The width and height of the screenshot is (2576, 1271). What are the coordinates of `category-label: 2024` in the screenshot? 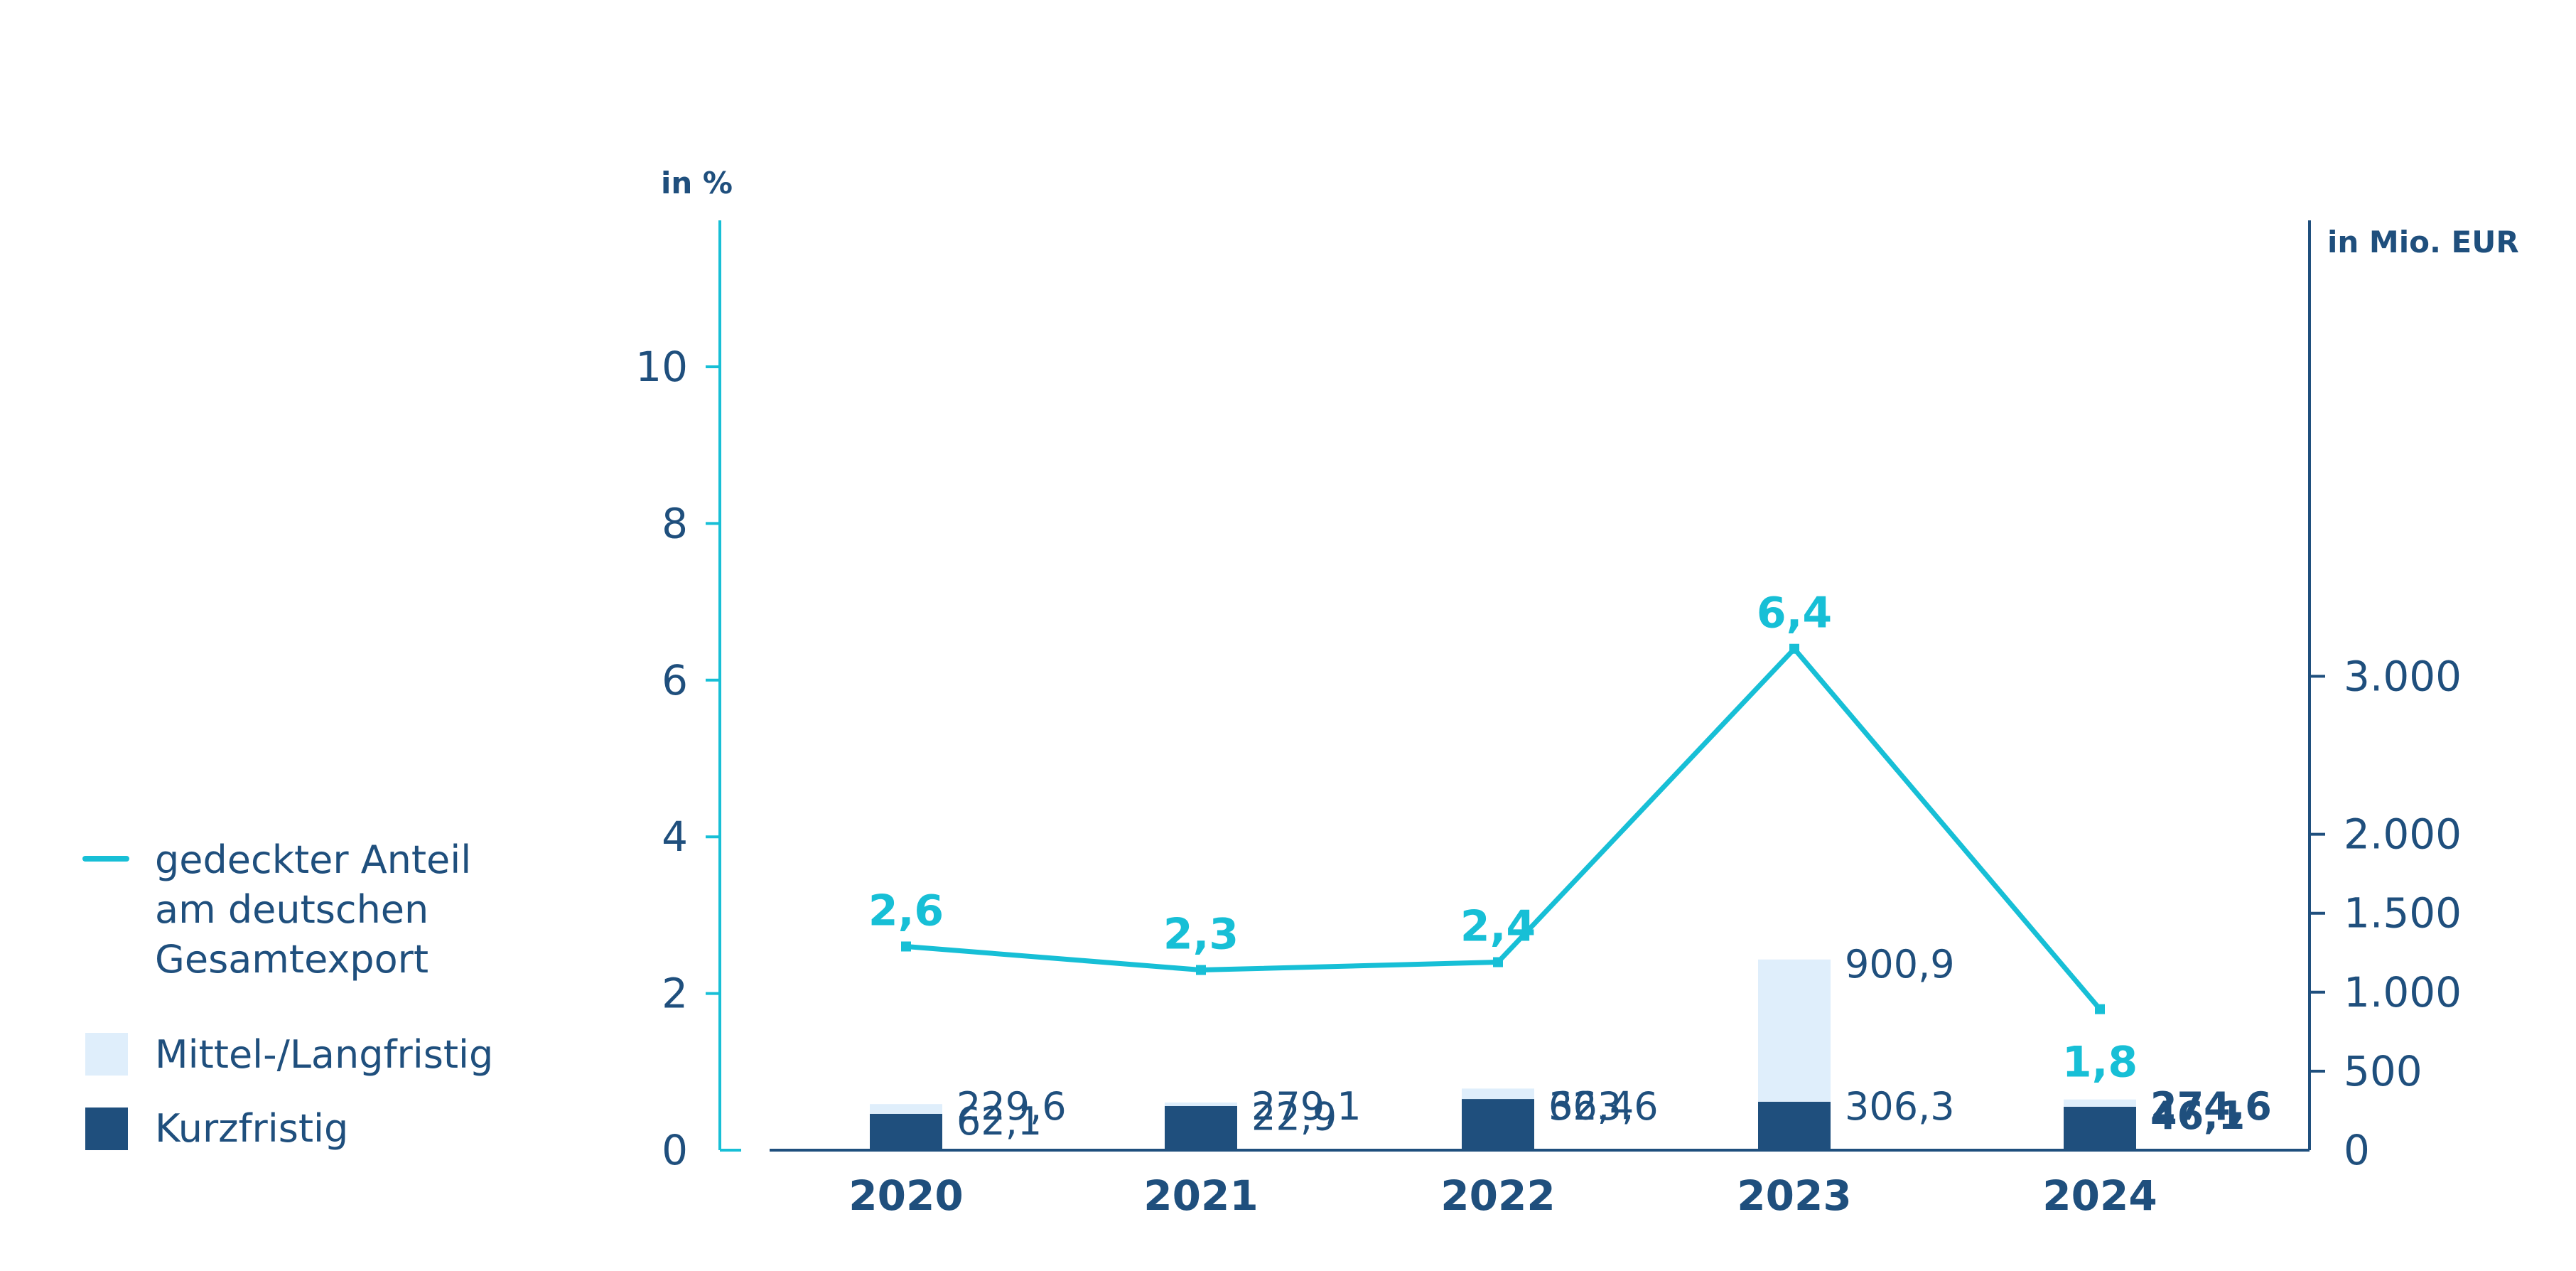 It's located at (2099, 1195).